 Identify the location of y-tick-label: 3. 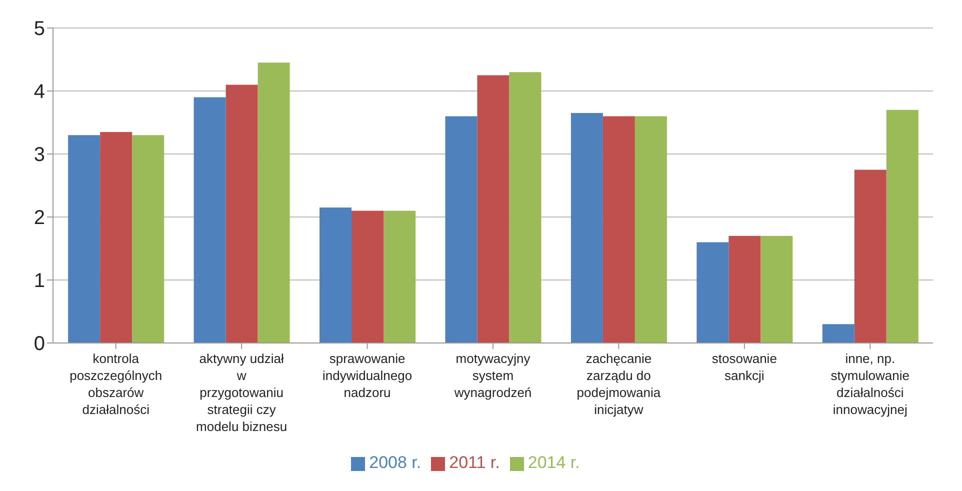
(39, 155).